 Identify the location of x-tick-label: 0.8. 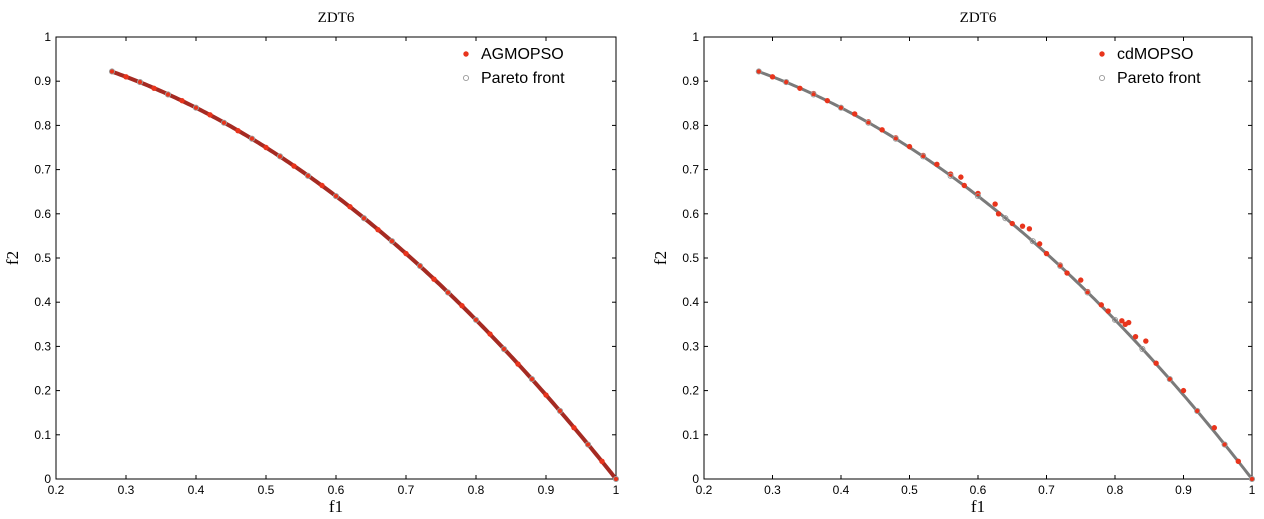
(1115, 490).